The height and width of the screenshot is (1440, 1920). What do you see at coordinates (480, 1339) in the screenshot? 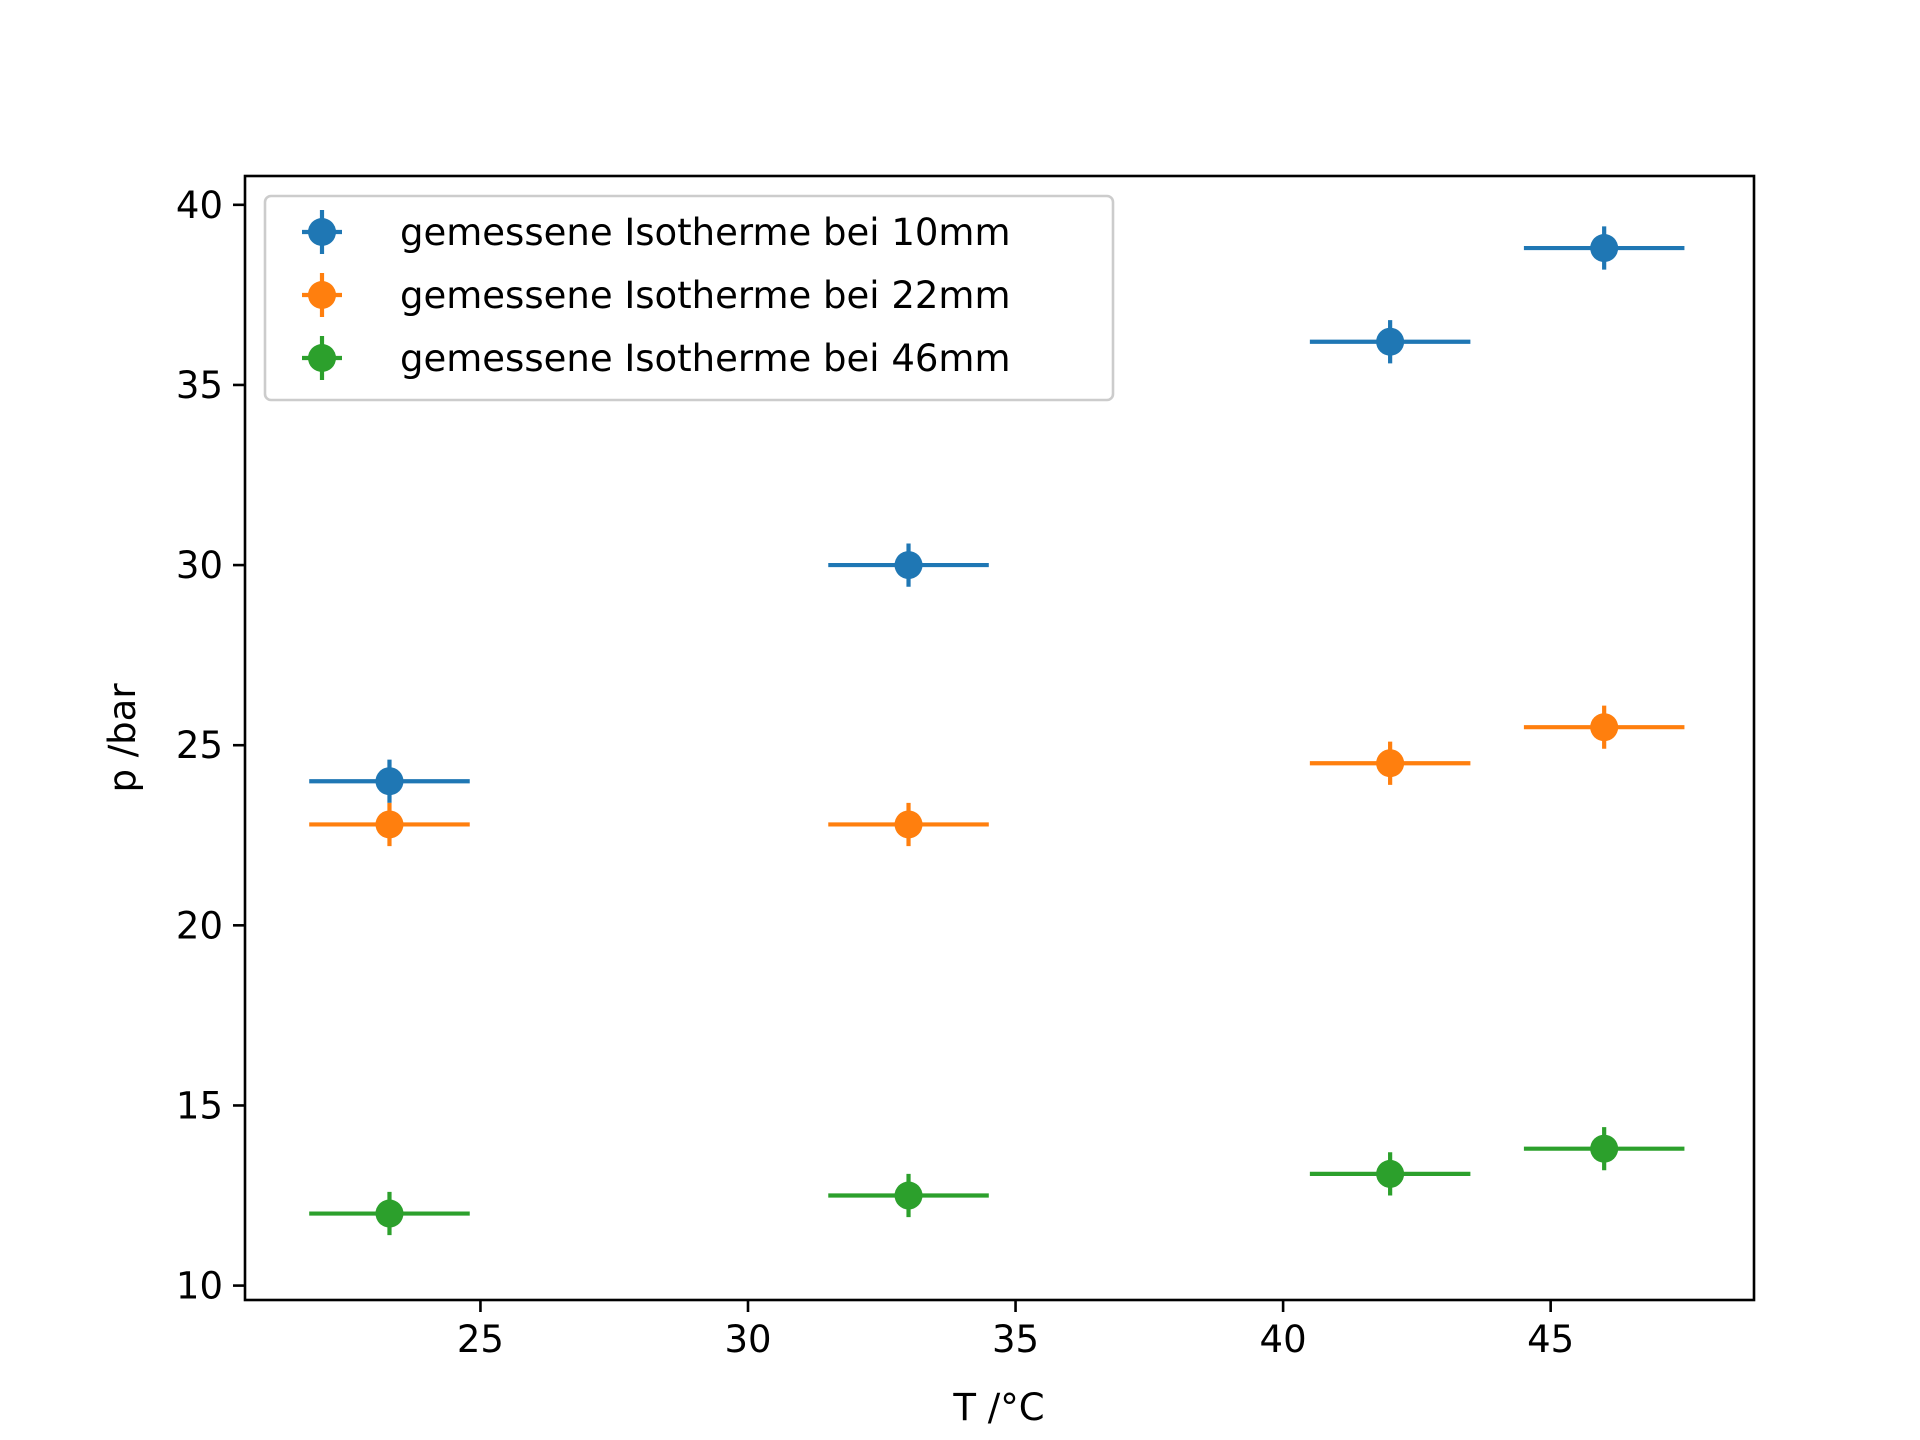
I see `x-tick-label: 25` at bounding box center [480, 1339].